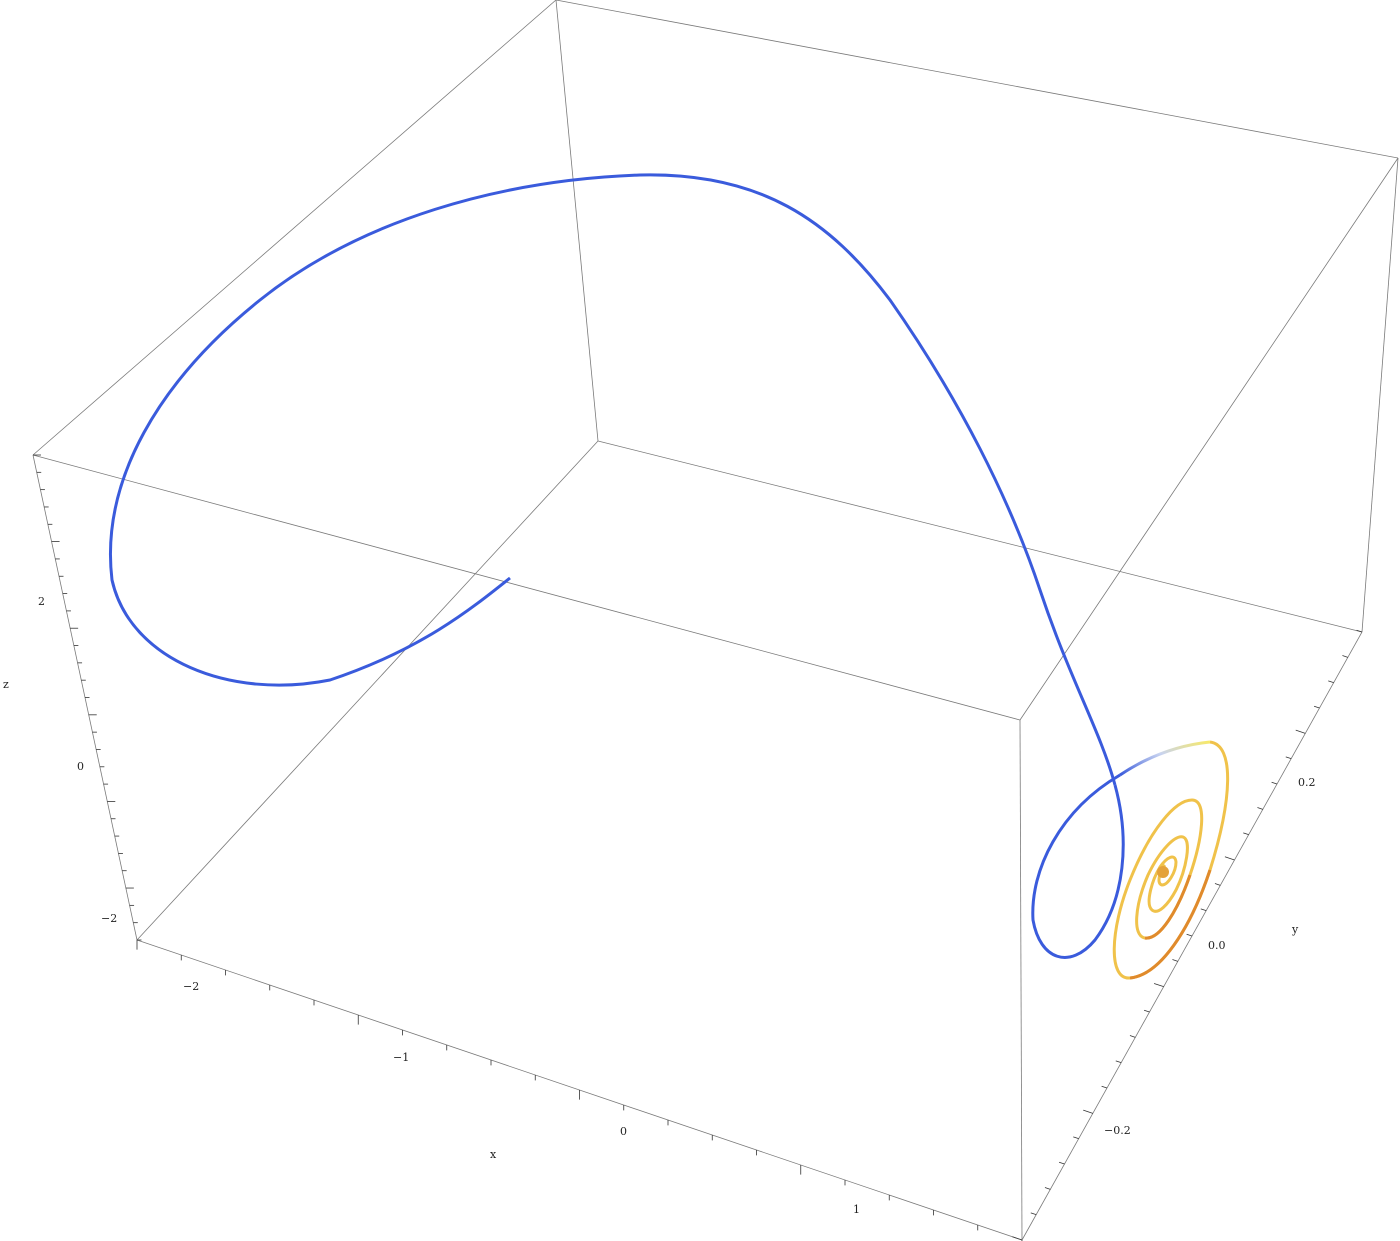  What do you see at coordinates (6, 684) in the screenshot?
I see `z-axis-label: z` at bounding box center [6, 684].